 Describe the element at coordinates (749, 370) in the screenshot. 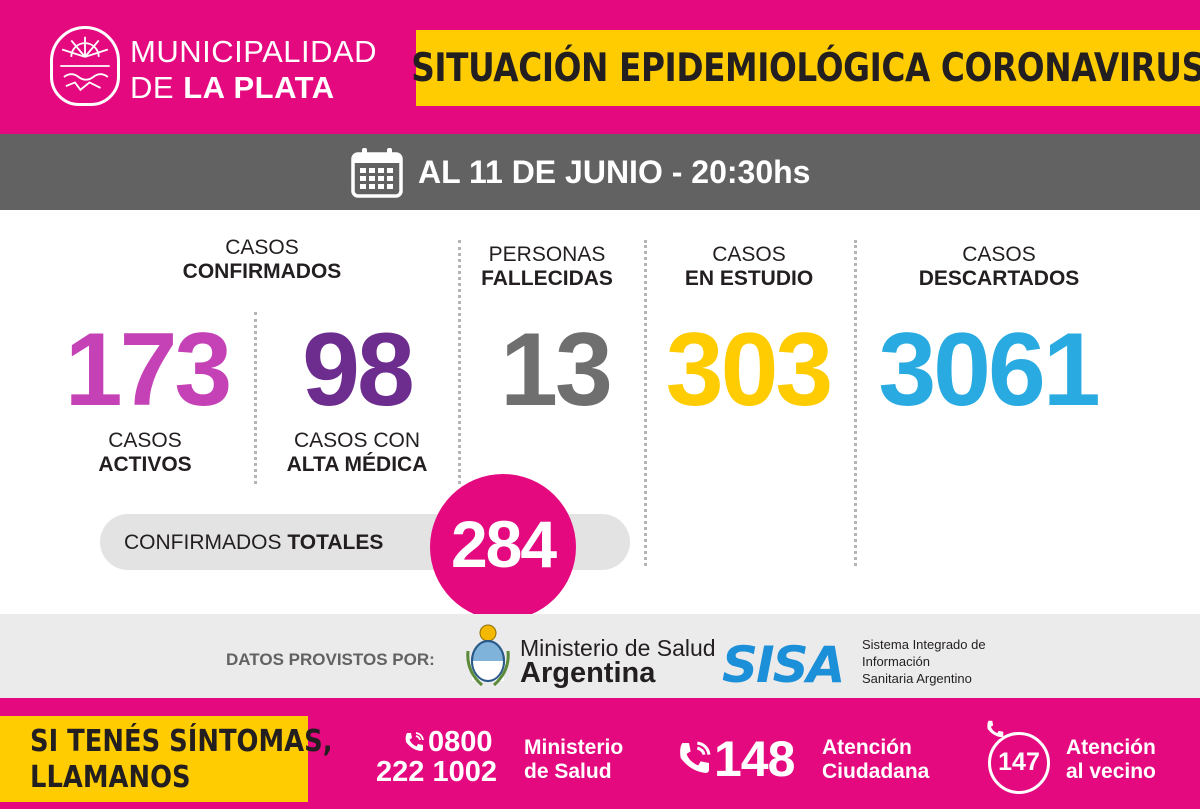

I see `estudio-value: 303` at that location.